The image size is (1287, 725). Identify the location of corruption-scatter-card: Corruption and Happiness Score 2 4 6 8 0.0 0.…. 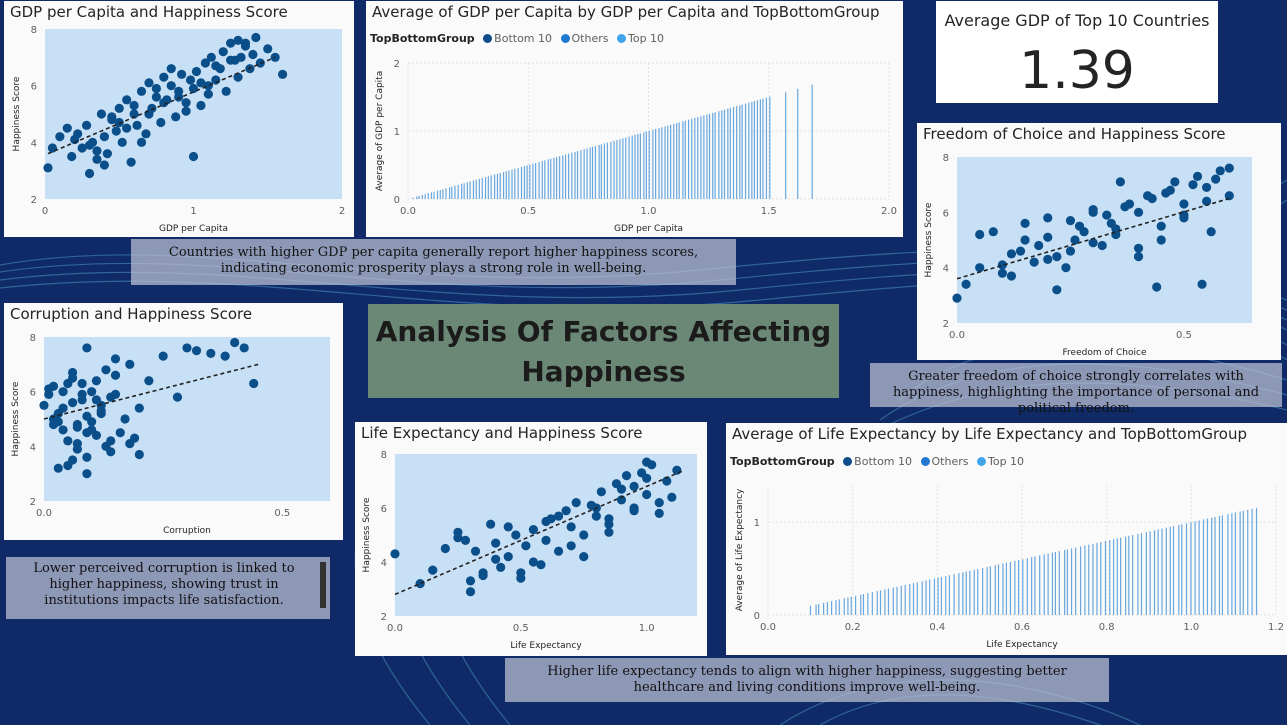
(173, 421).